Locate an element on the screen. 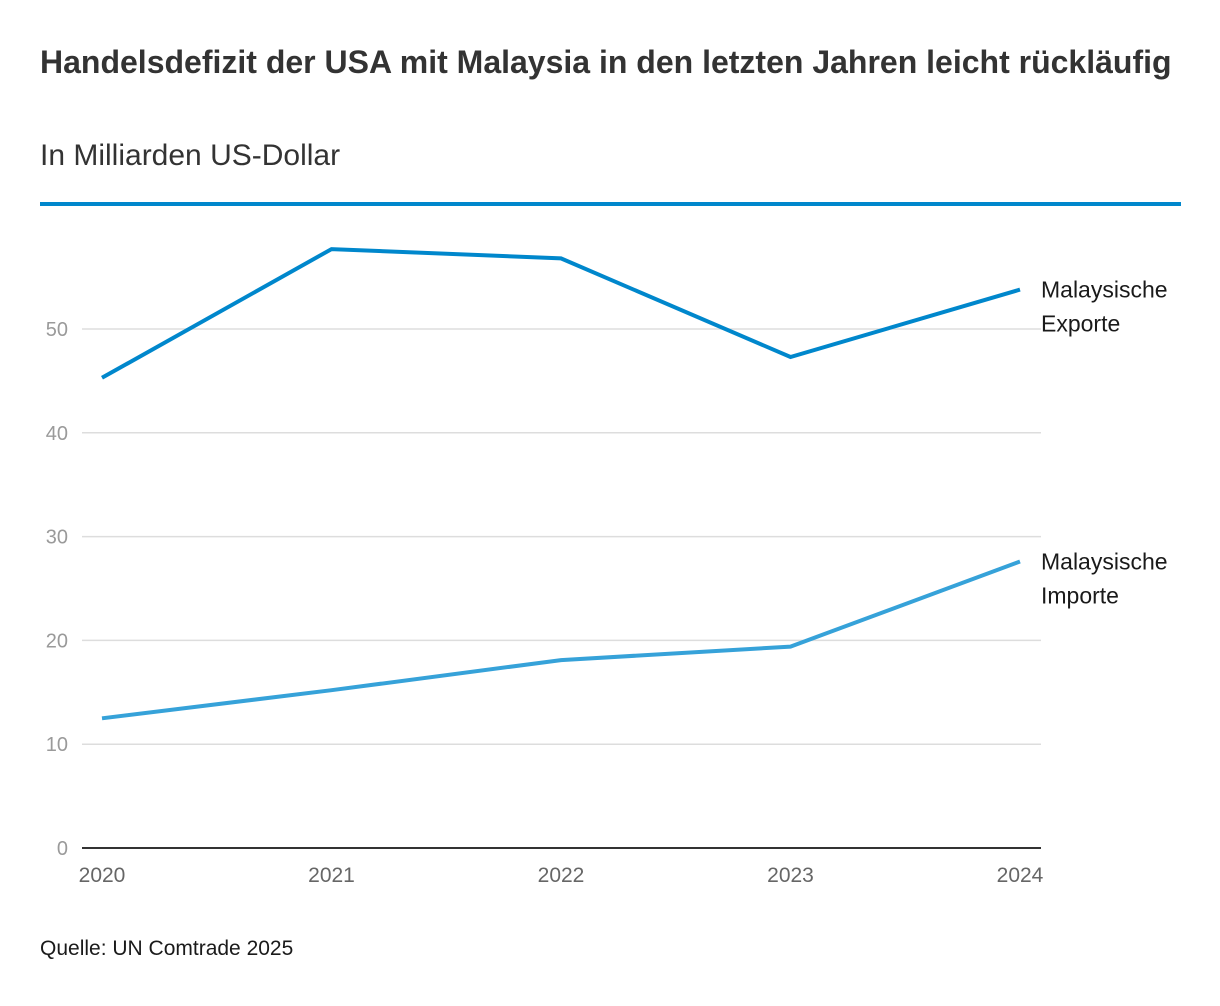 Image resolution: width=1220 pixels, height=1006 pixels. series-line-exporte is located at coordinates (561, 313).